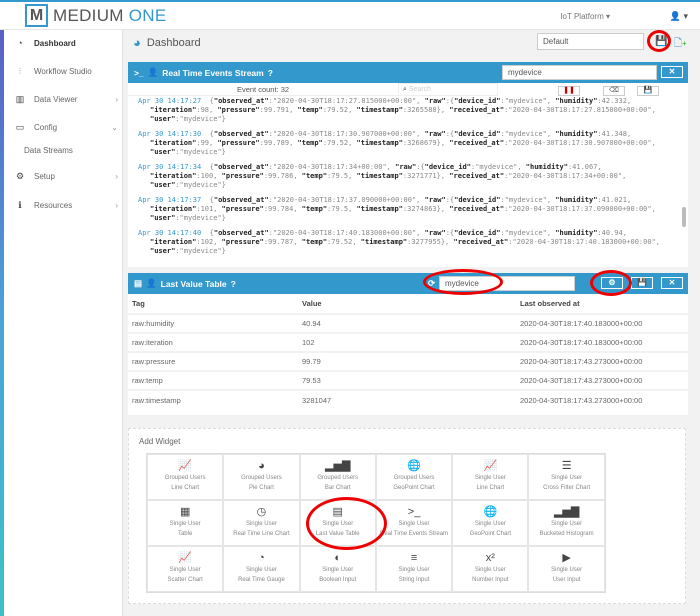  Describe the element at coordinates (96, 15) in the screenshot. I see `medium-one-logo: M MEDIUM ONE` at that location.